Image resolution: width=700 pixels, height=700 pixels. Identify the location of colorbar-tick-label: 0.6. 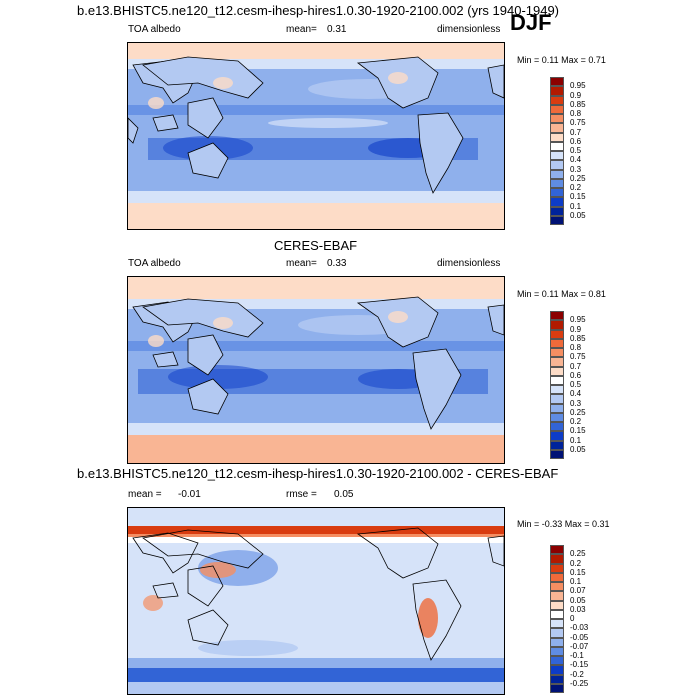
(576, 141).